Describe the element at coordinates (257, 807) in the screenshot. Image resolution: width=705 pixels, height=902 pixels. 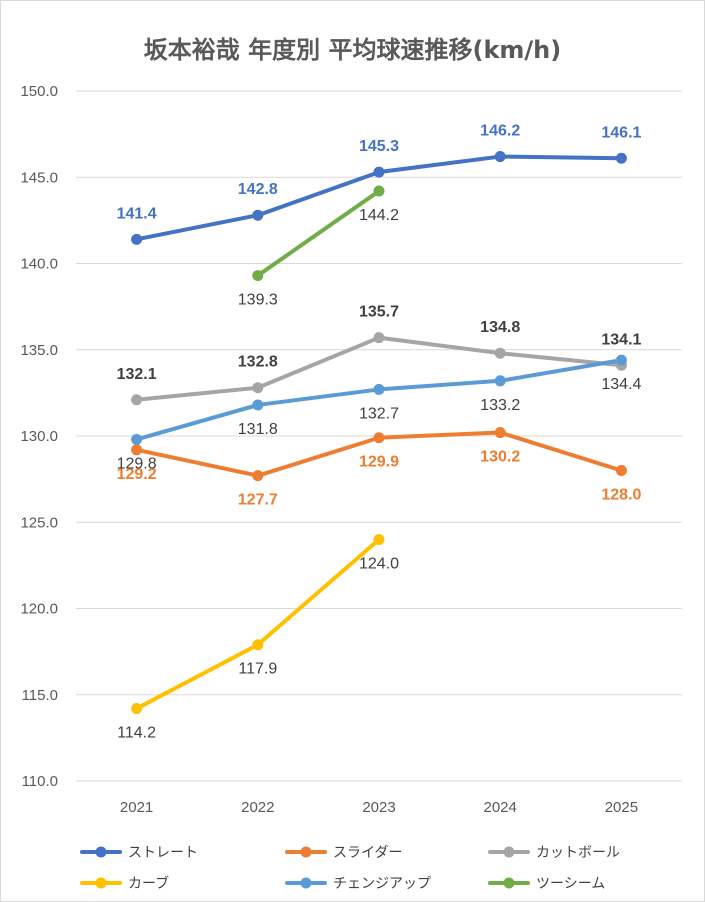
I see `x-tick-label: 2022` at that location.